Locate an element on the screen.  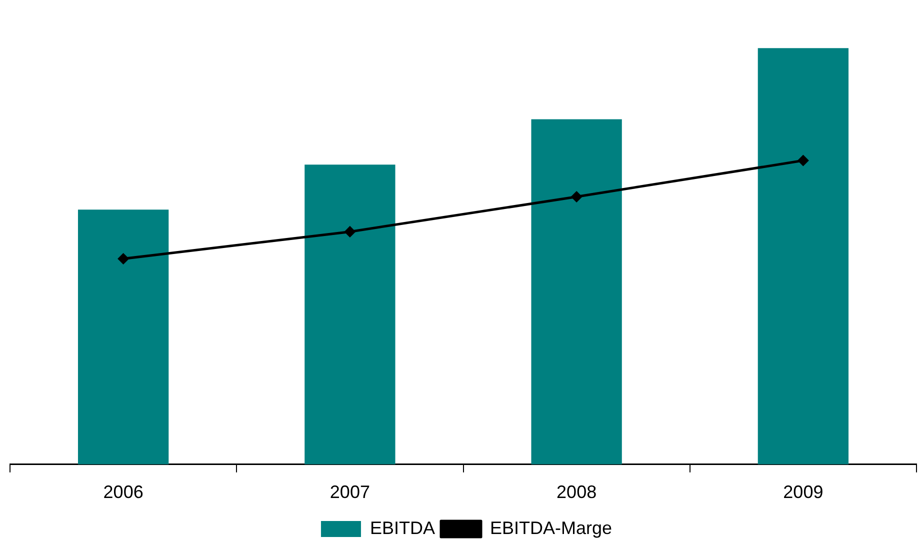
x-tick-label: 2006 is located at coordinates (123, 492).